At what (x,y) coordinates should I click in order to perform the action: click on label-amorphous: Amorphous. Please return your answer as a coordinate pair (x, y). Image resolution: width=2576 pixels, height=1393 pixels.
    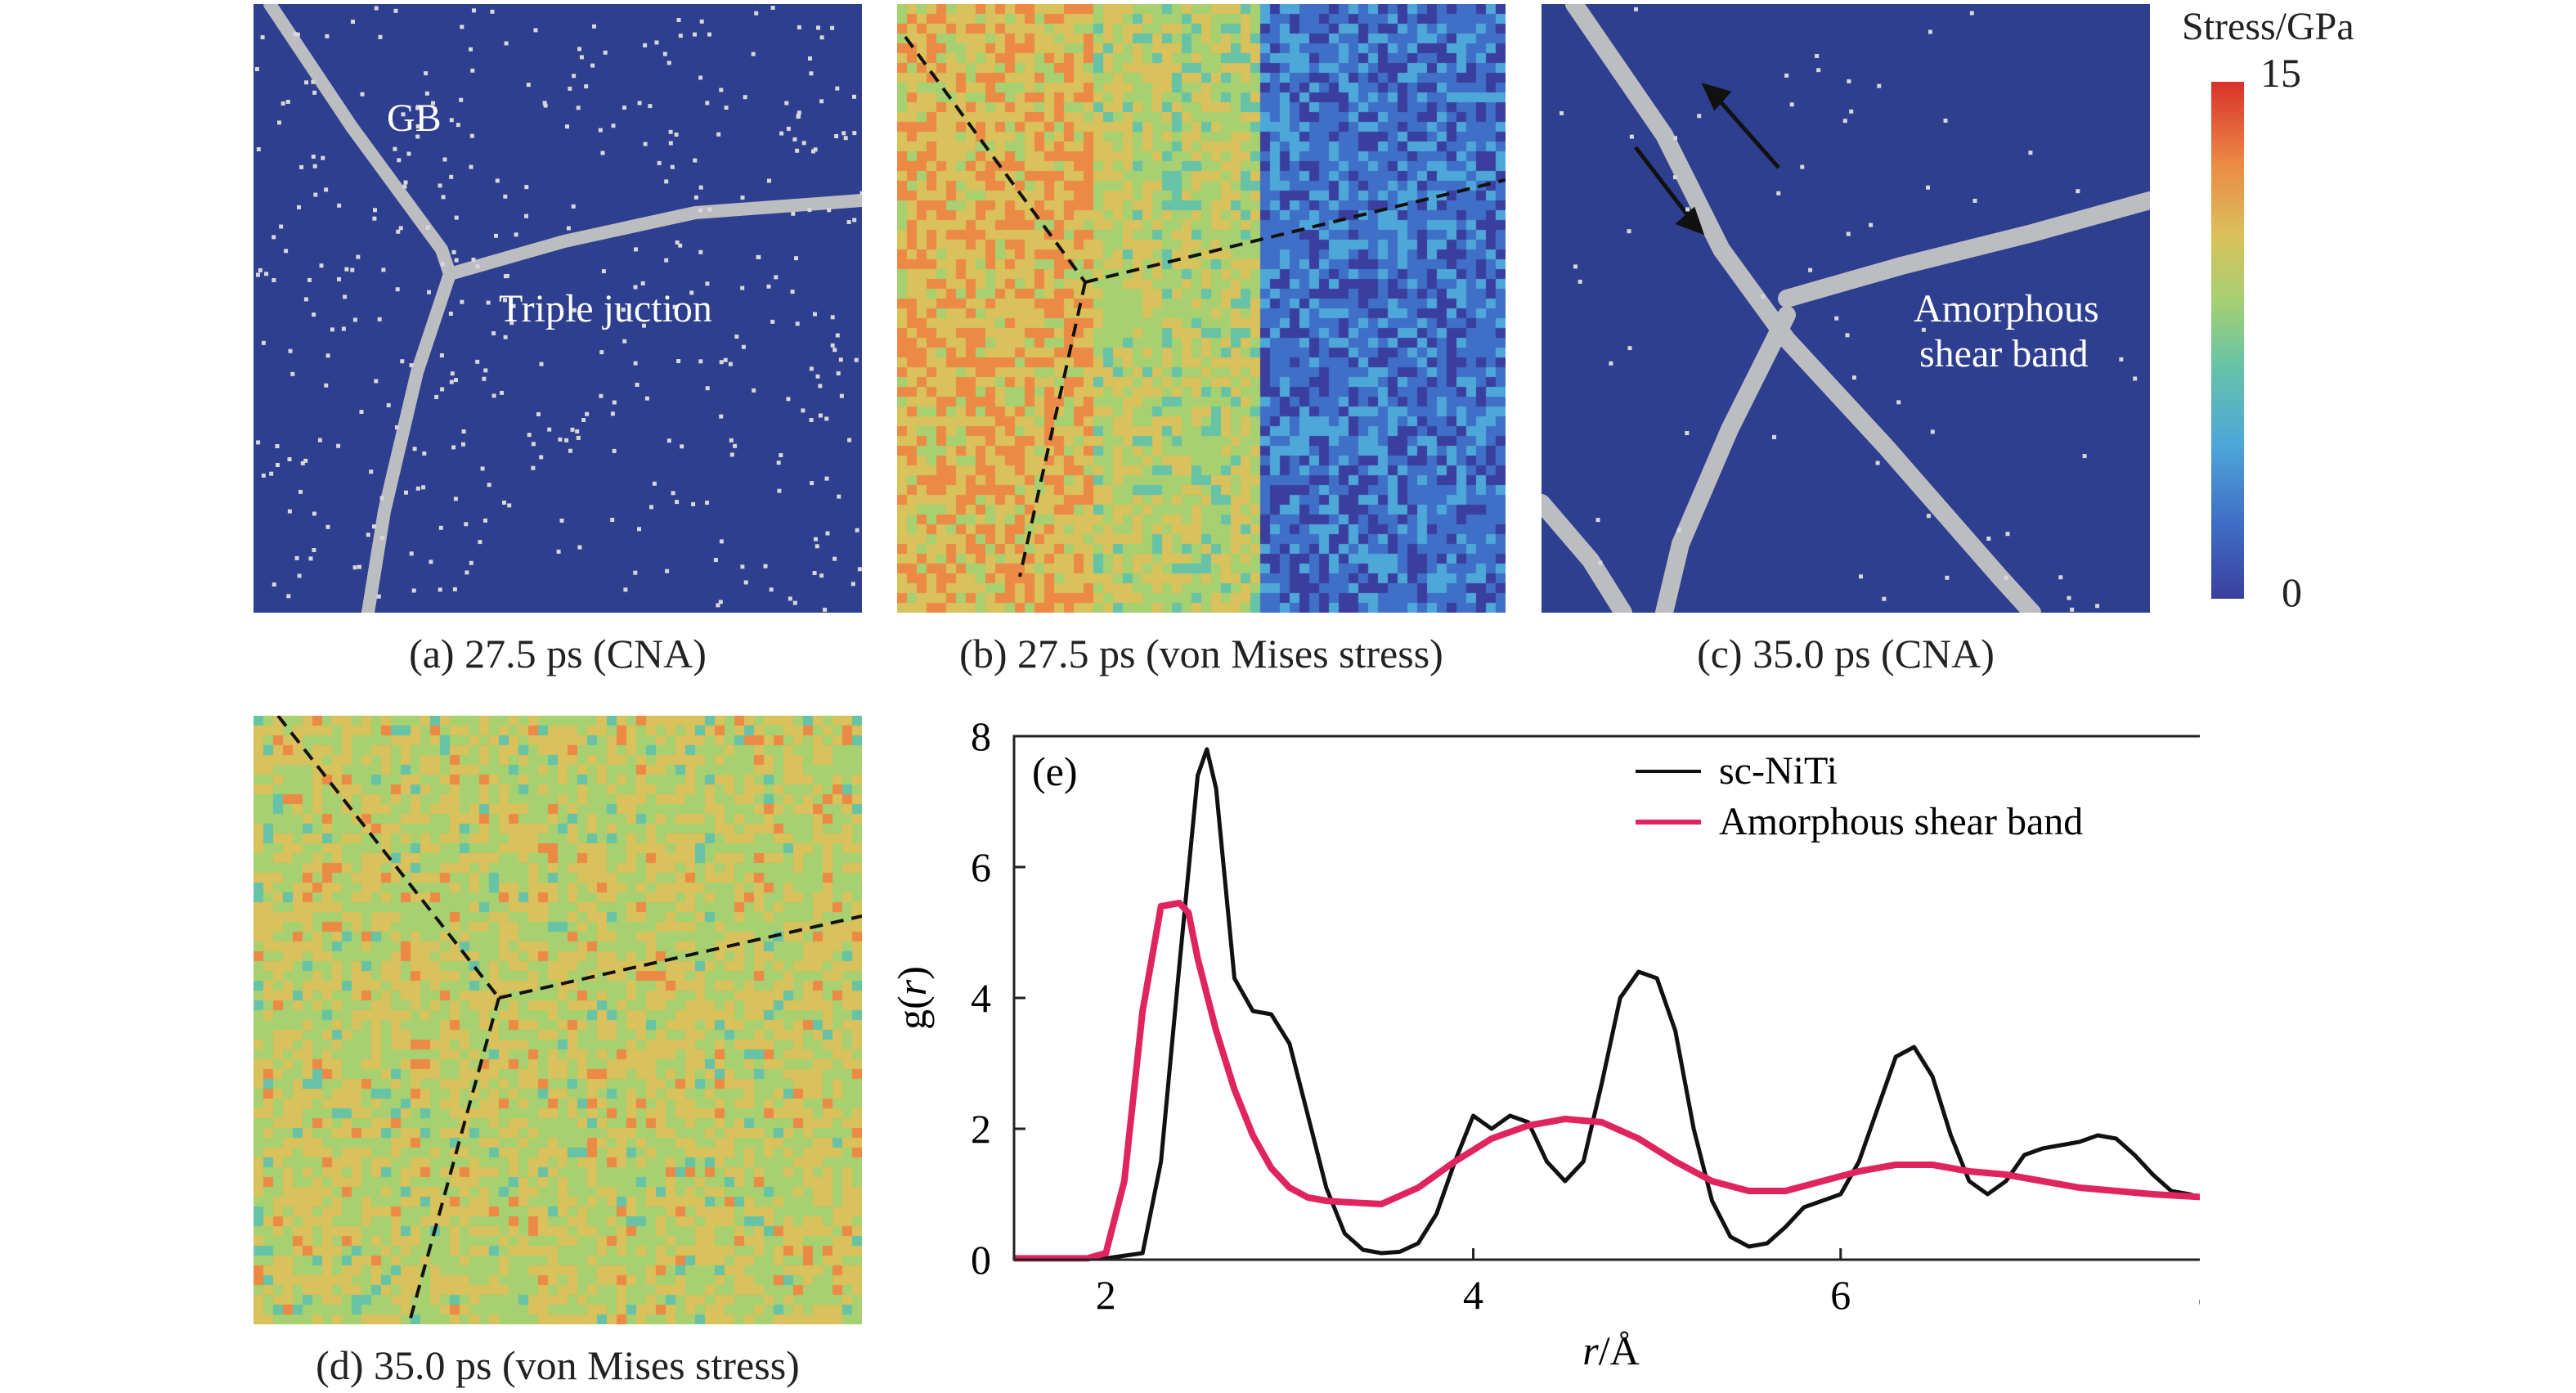
    Looking at the image, I should click on (2007, 308).